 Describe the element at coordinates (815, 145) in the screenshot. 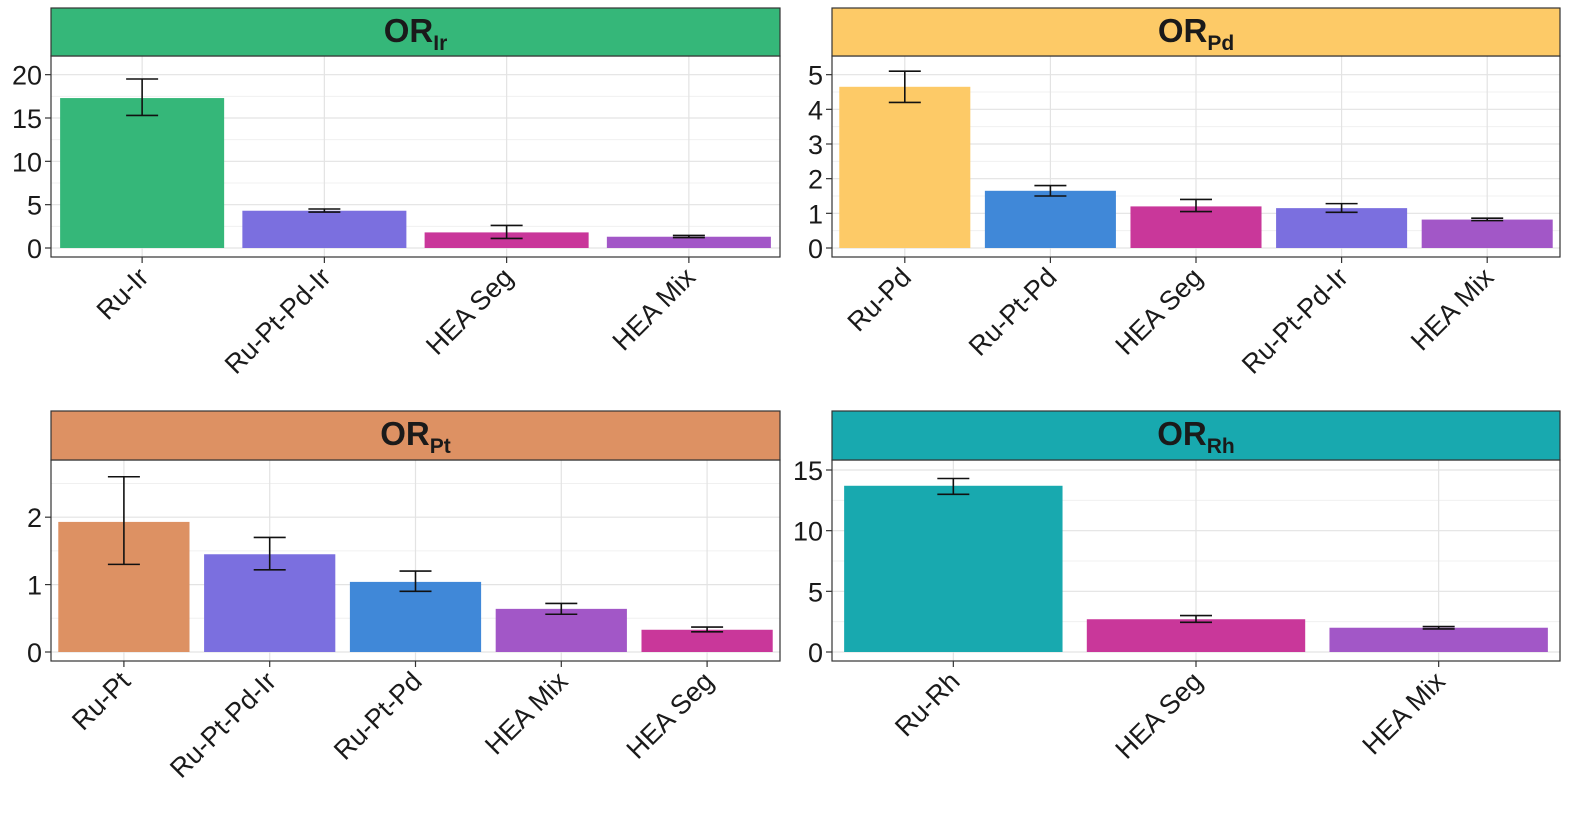

I see `y-tick-label: 3` at that location.